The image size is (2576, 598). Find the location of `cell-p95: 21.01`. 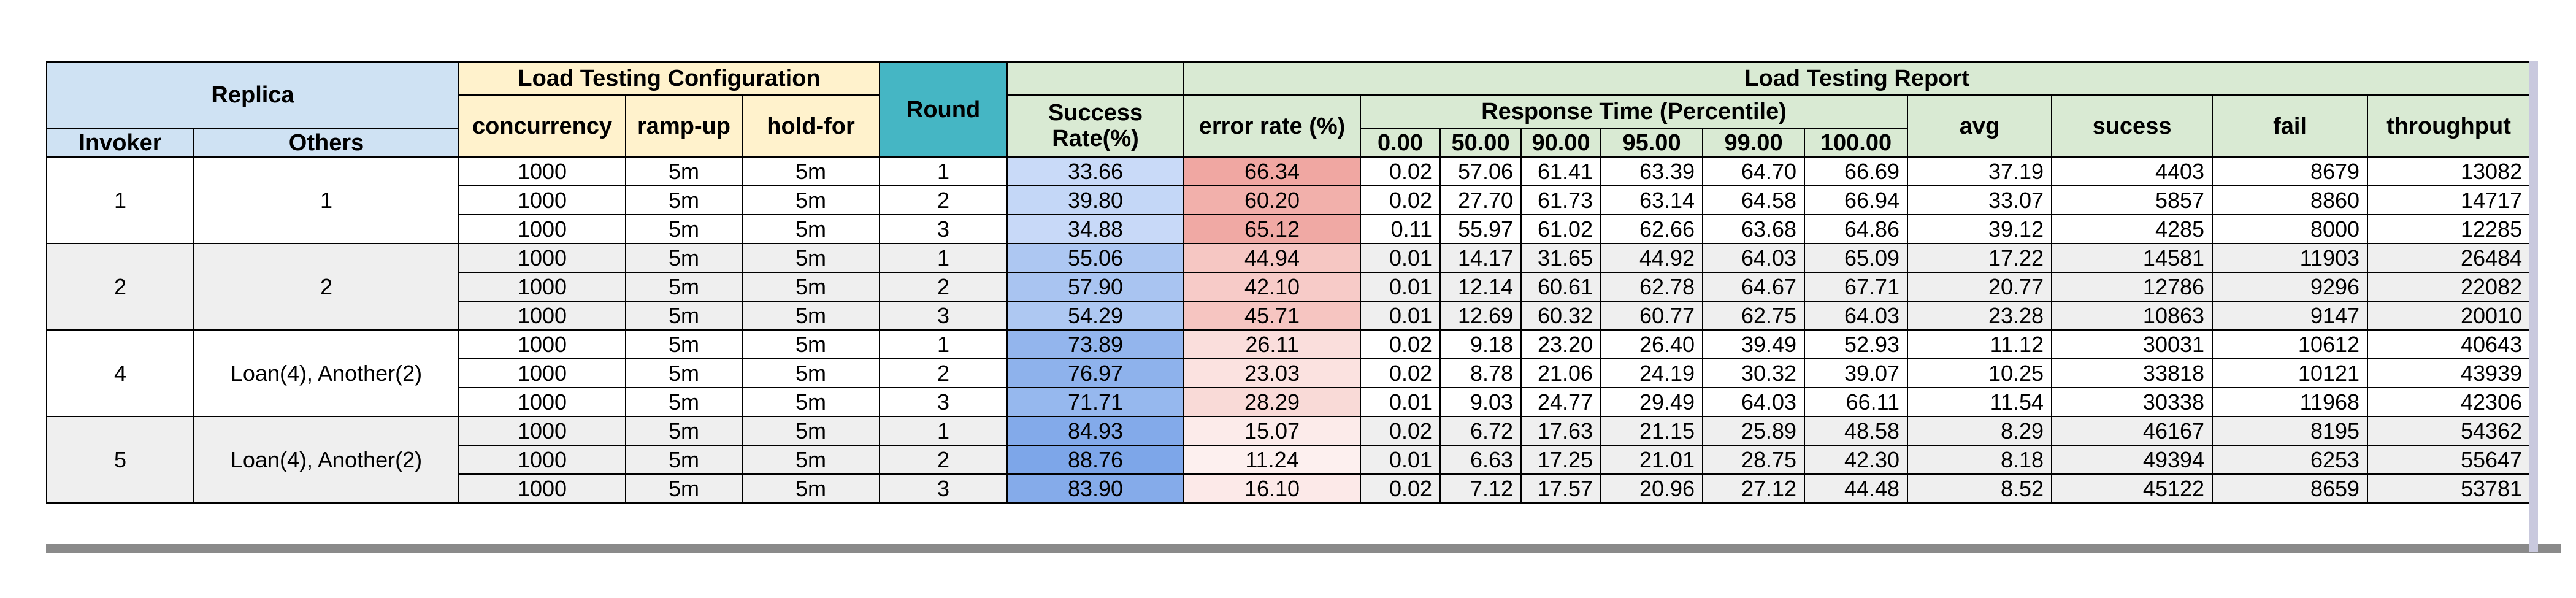

cell-p95: 21.01 is located at coordinates (1652, 460).